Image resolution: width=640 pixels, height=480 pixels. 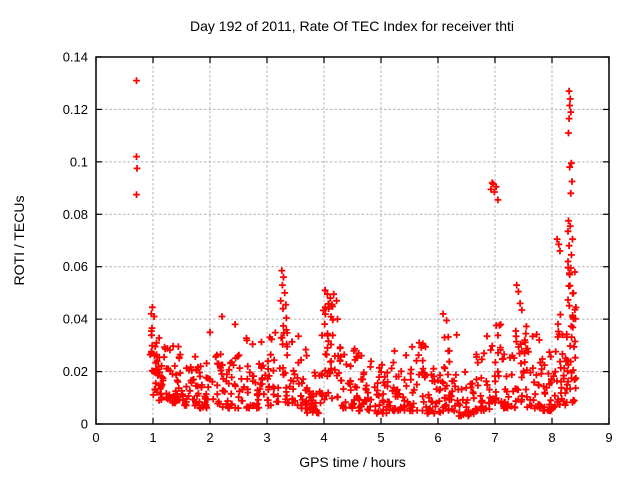 I want to click on y-tick-label-0.14: 0.14, so click(x=75, y=57).